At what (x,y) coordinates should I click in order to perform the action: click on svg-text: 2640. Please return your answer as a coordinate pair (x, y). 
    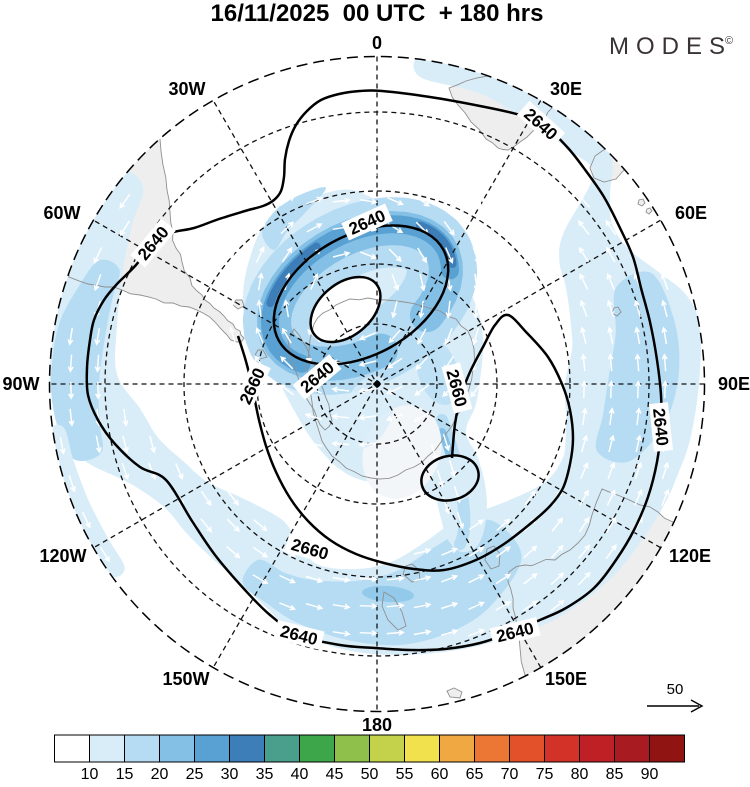
    Looking at the image, I should click on (660, 427).